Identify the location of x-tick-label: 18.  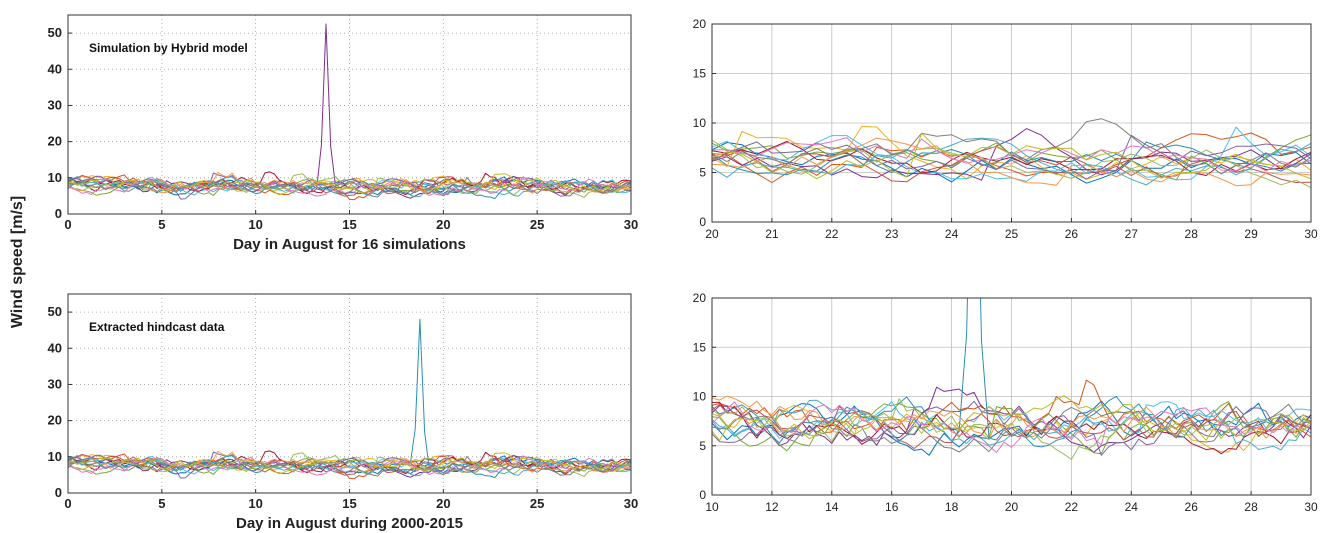
(952, 507).